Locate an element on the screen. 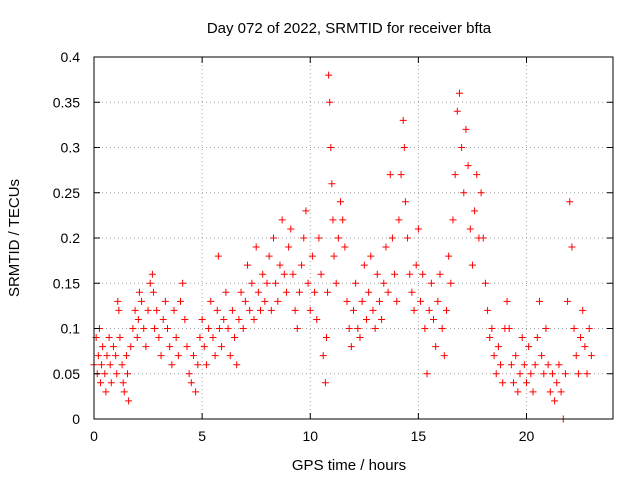  y-tick-label: 0.3 is located at coordinates (71, 148).